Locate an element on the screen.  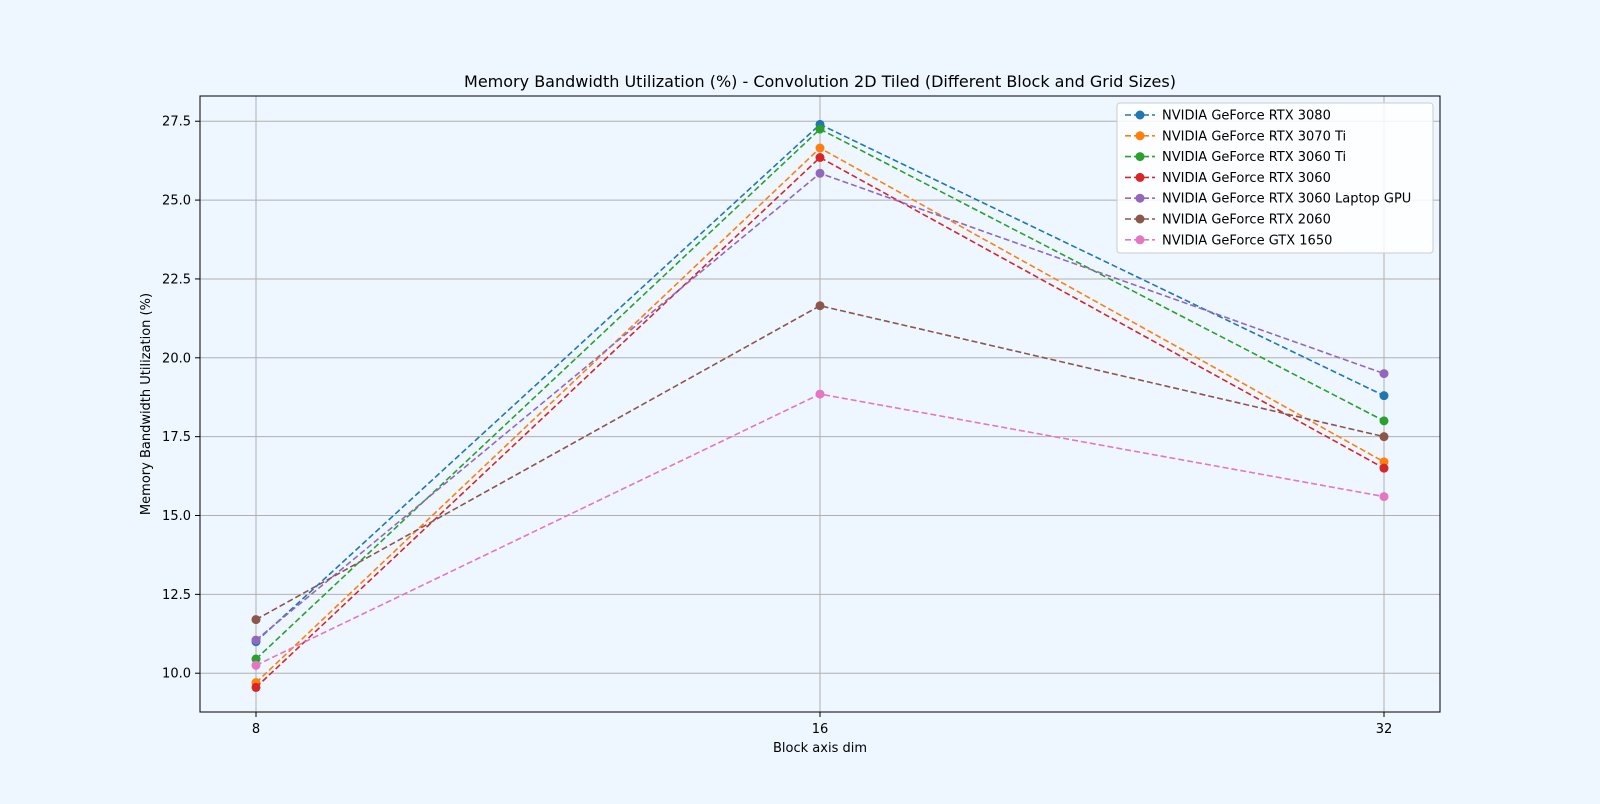
legend-label: NVIDIA GeForce RTX 3060 is located at coordinates (1246, 178).